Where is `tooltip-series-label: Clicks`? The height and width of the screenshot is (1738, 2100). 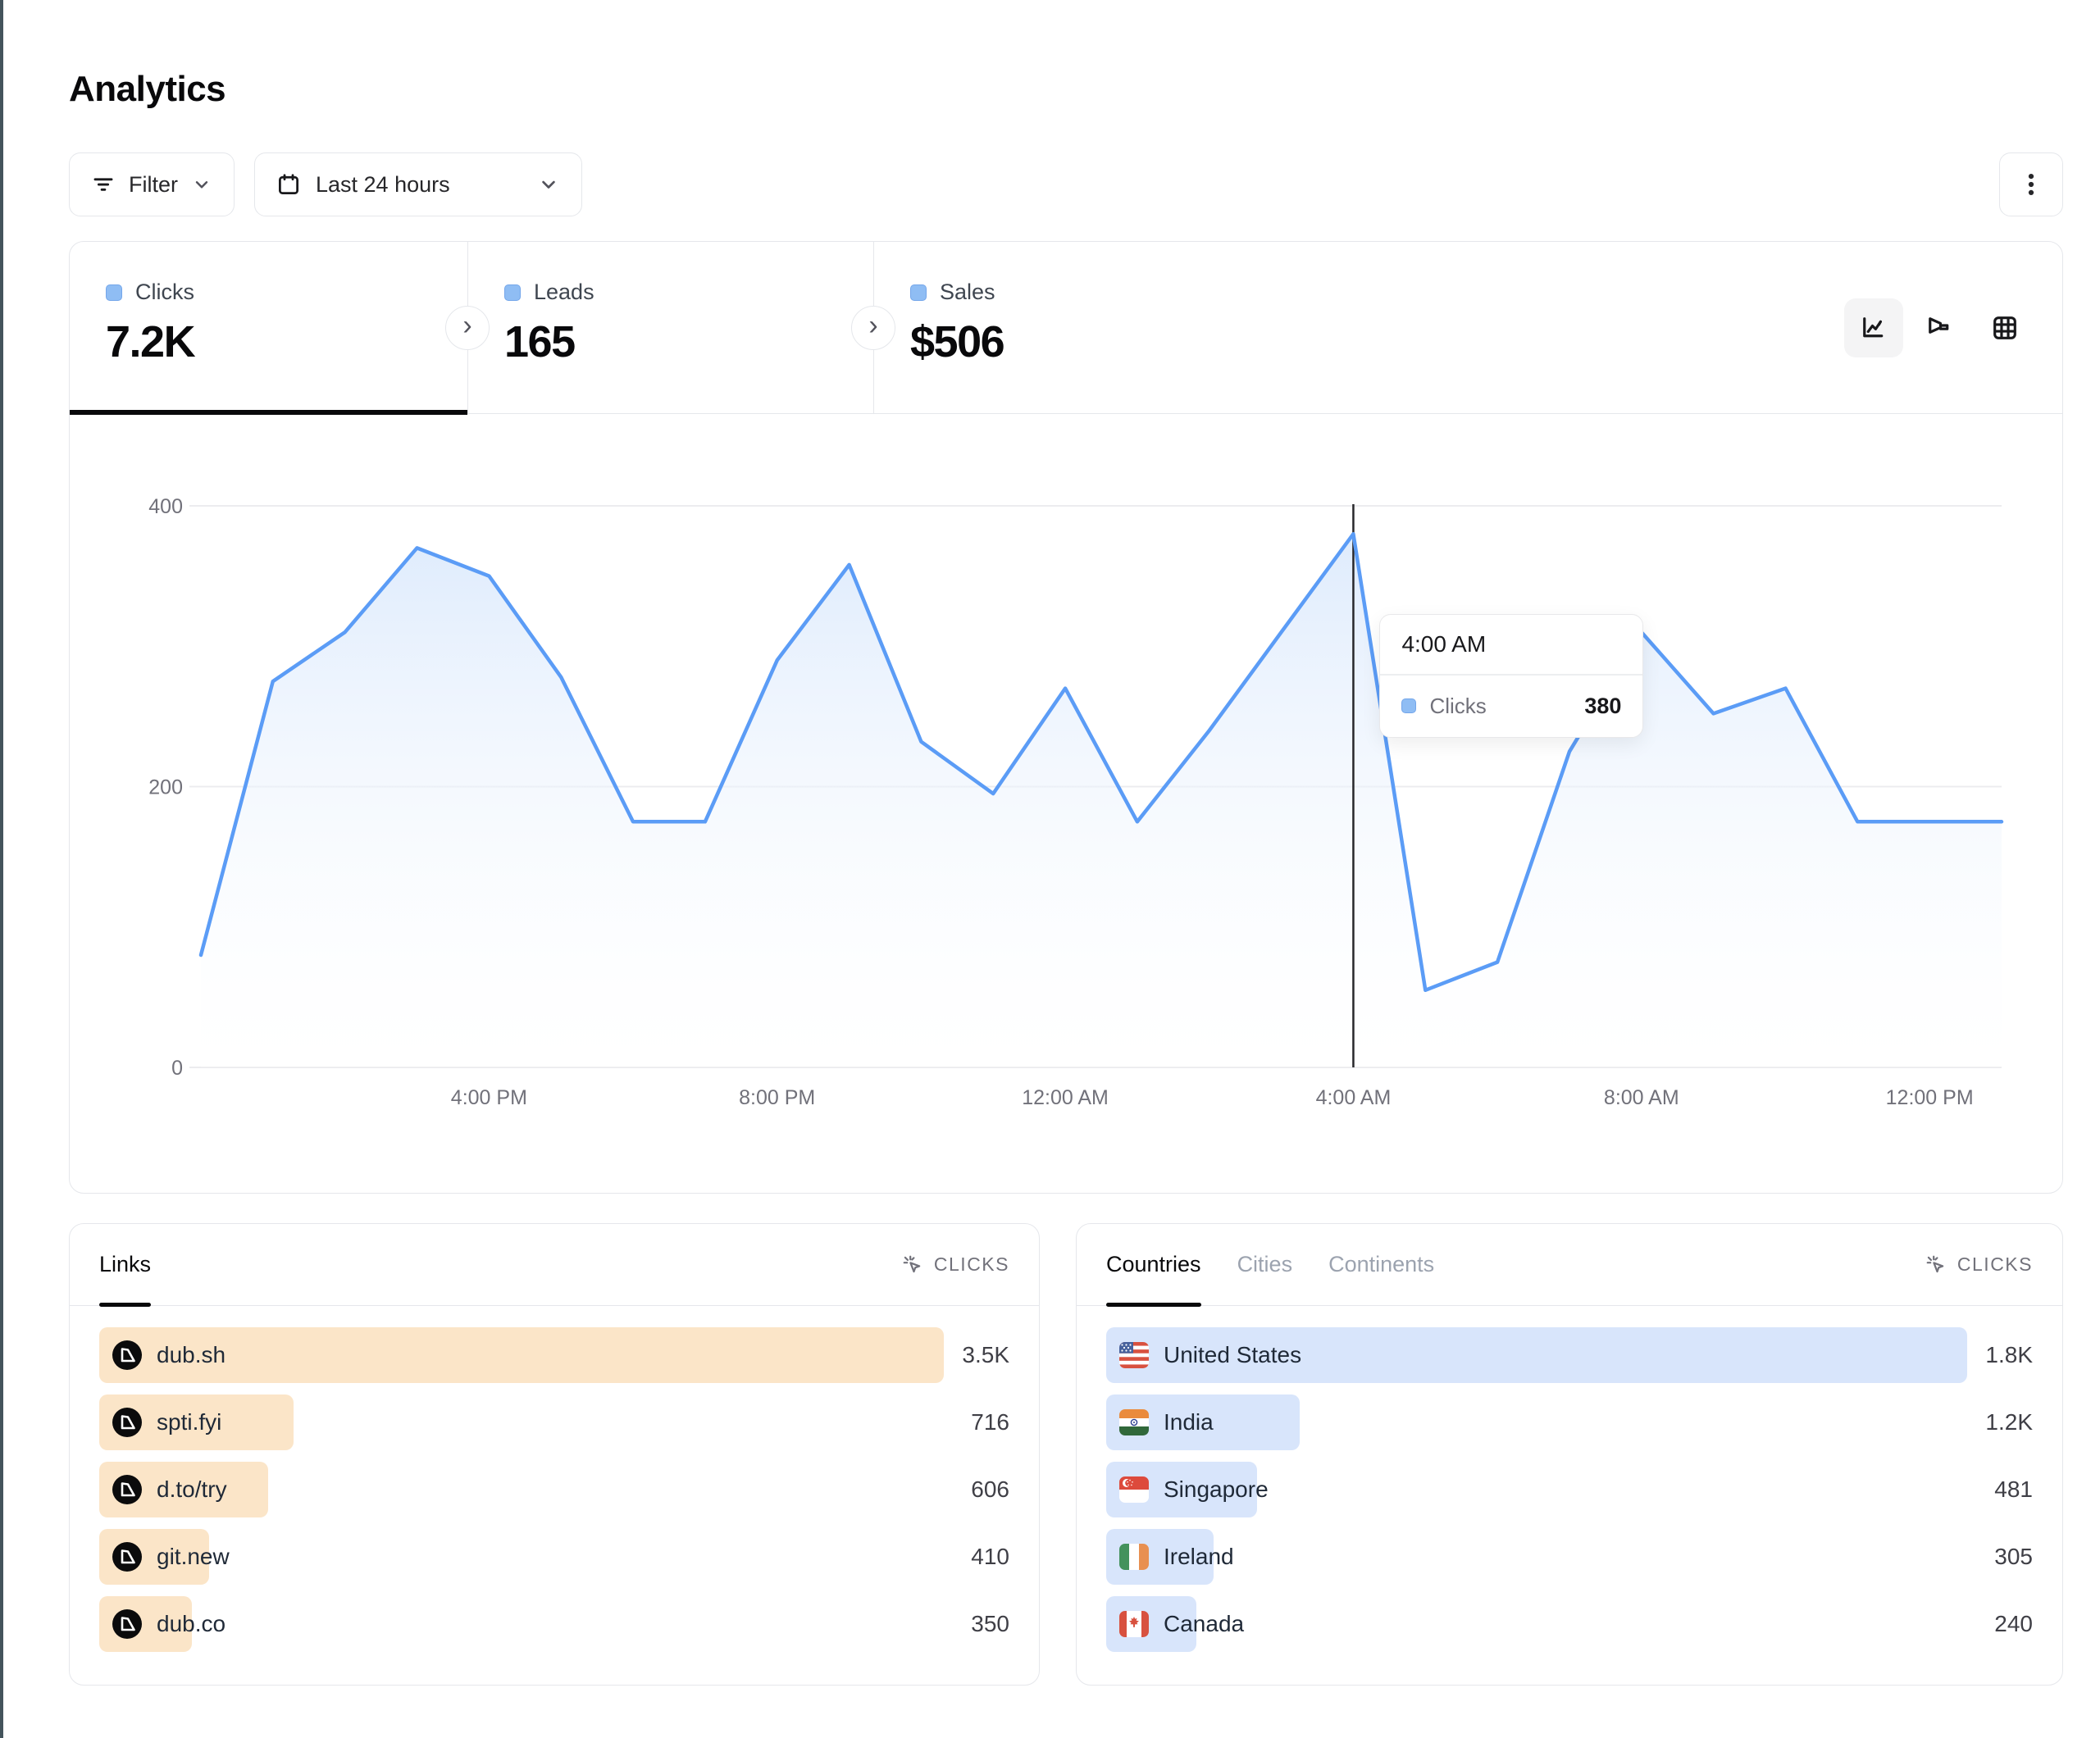 tooltip-series-label: Clicks is located at coordinates (1458, 705).